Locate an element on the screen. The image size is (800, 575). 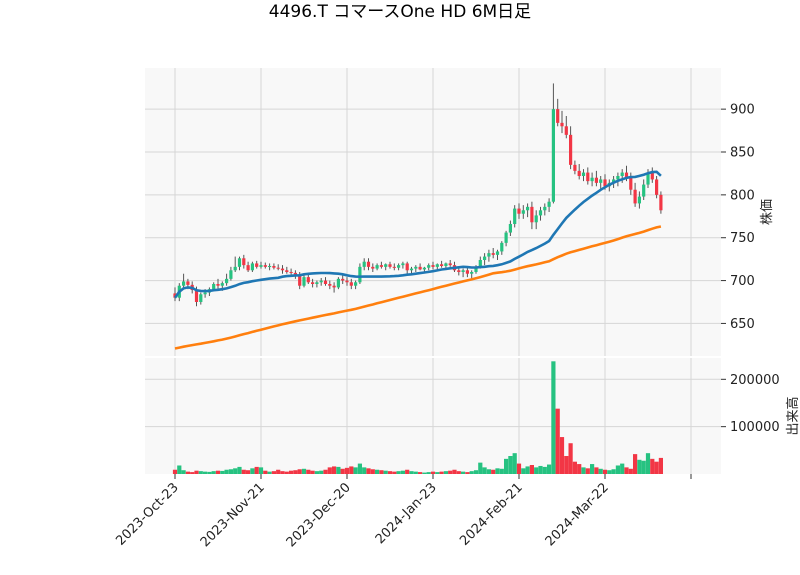
volume-bars is located at coordinates (417, 417).